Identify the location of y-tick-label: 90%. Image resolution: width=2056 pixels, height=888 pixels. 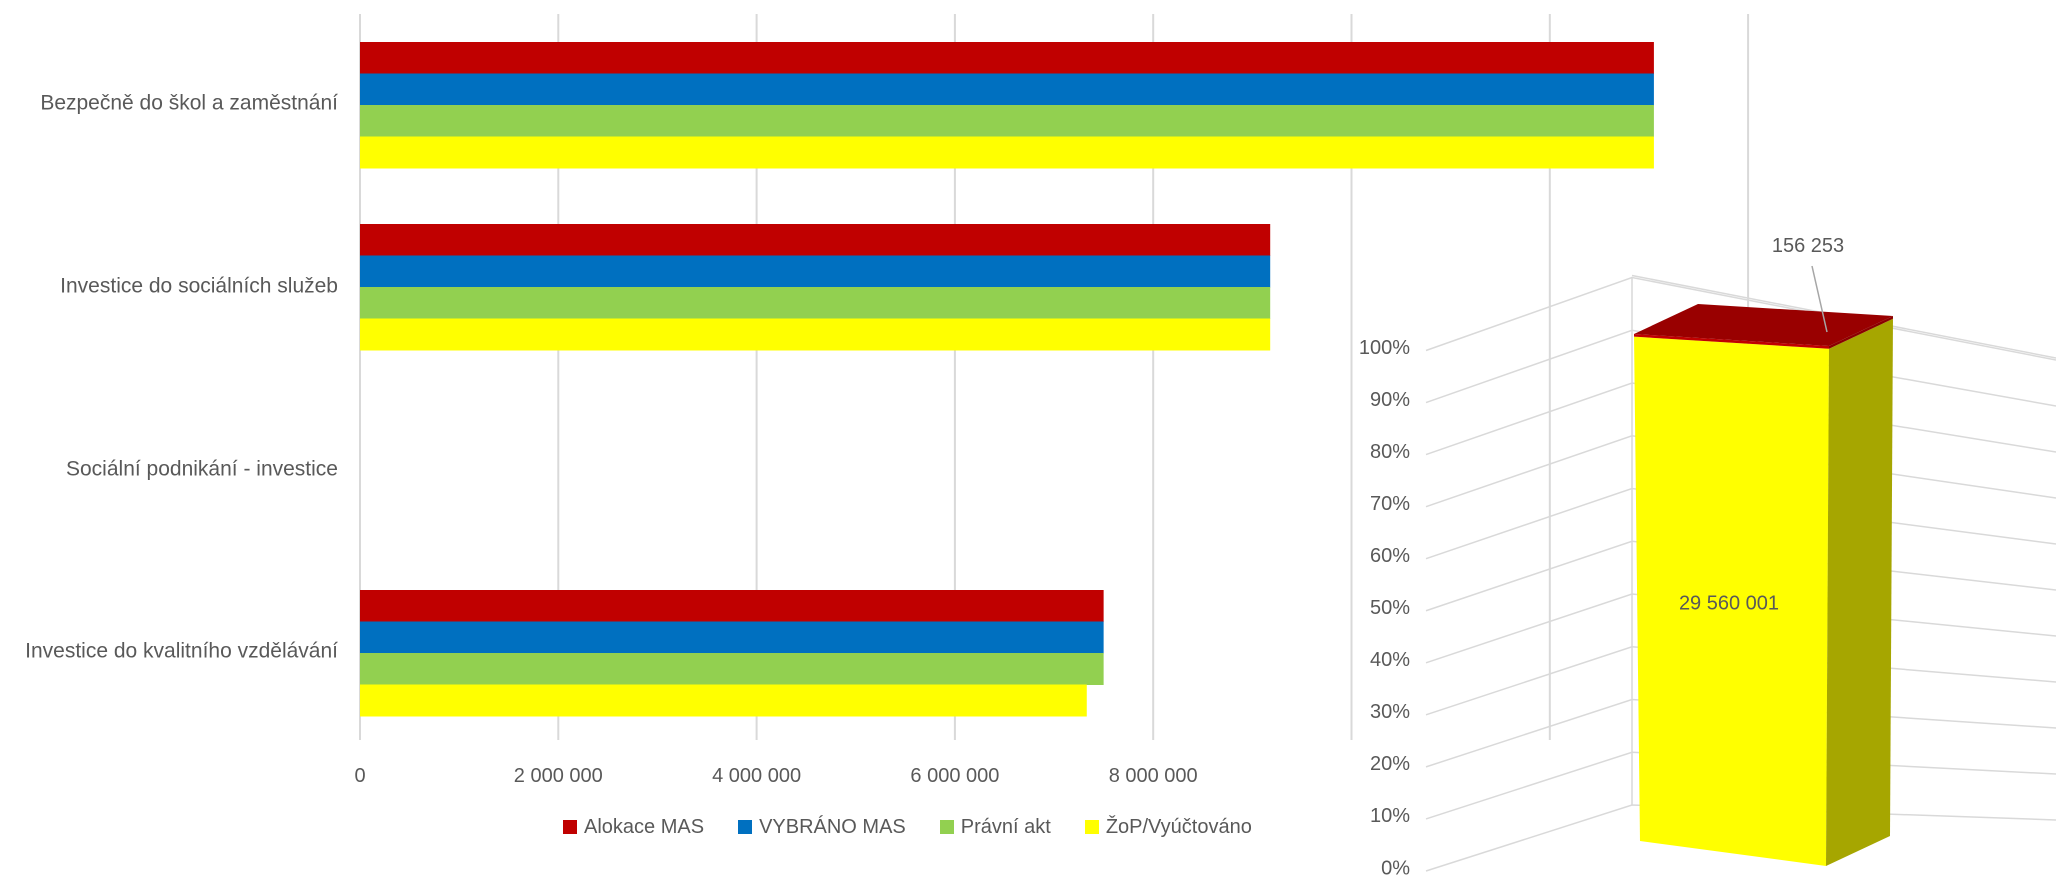
(1390, 400).